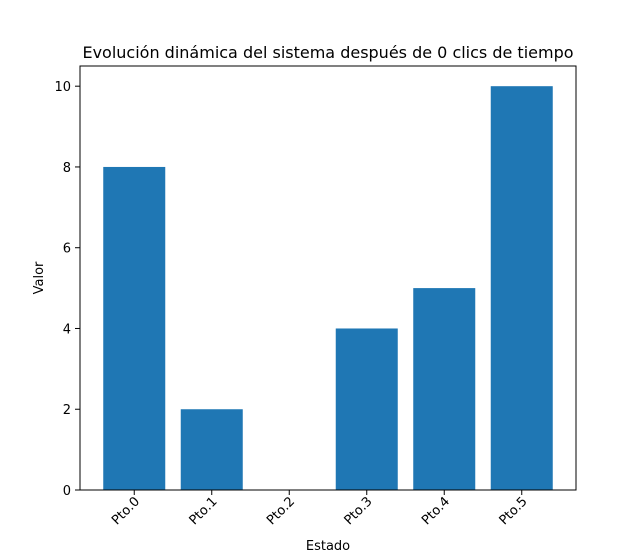 Image resolution: width=640 pixels, height=554 pixels. What do you see at coordinates (514, 511) in the screenshot?
I see `x-tick-label: Pto.5` at bounding box center [514, 511].